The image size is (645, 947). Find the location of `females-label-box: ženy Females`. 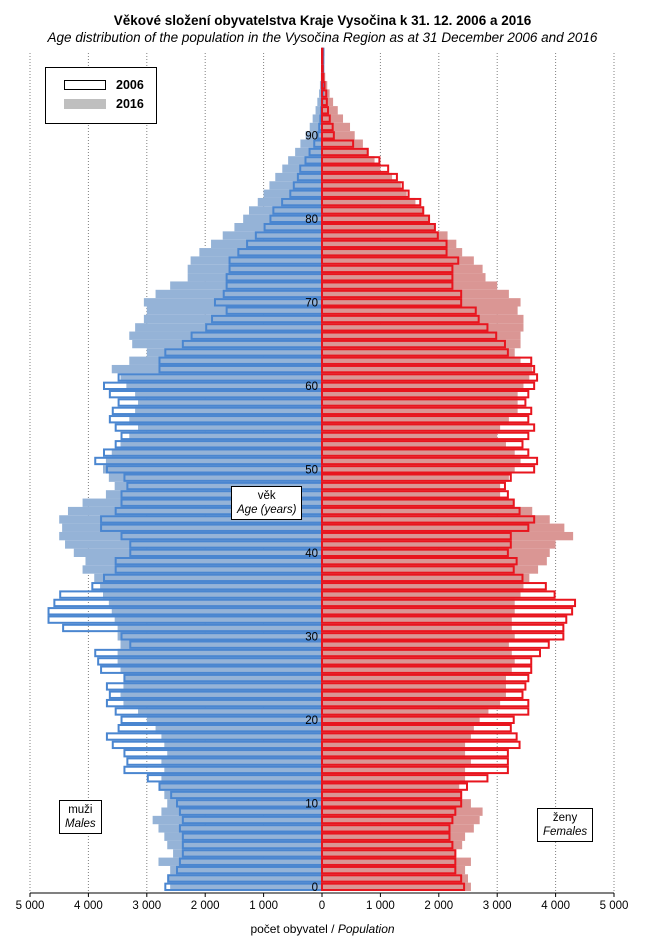

females-label-box: ženy Females is located at coordinates (565, 825).